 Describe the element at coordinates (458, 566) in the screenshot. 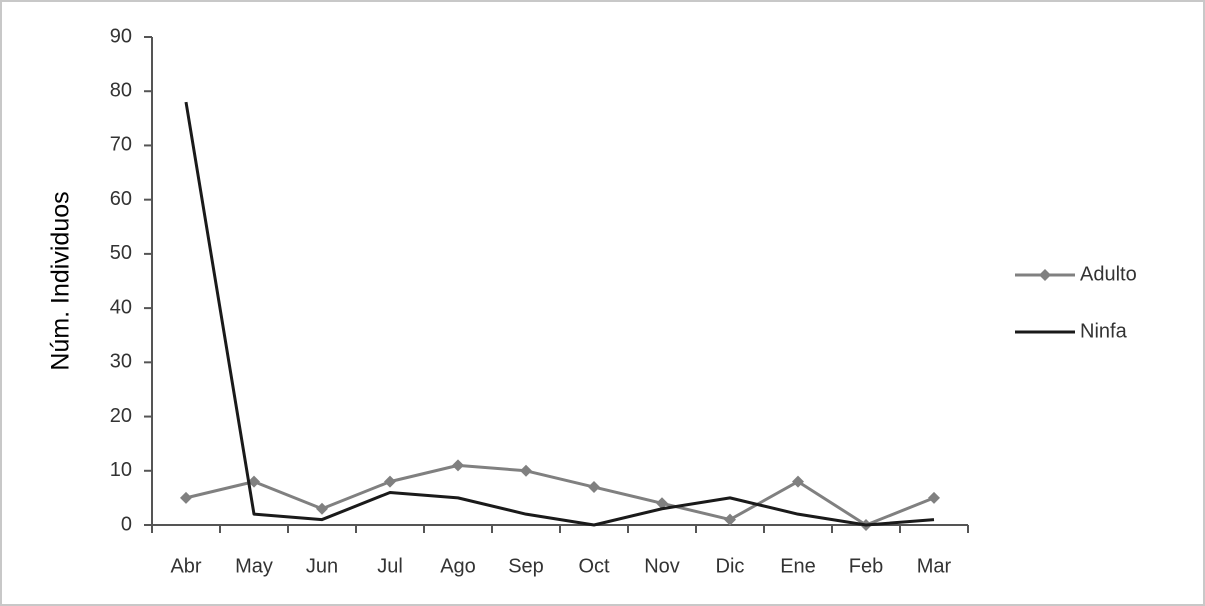

I see `x-tick-label: Ago` at that location.